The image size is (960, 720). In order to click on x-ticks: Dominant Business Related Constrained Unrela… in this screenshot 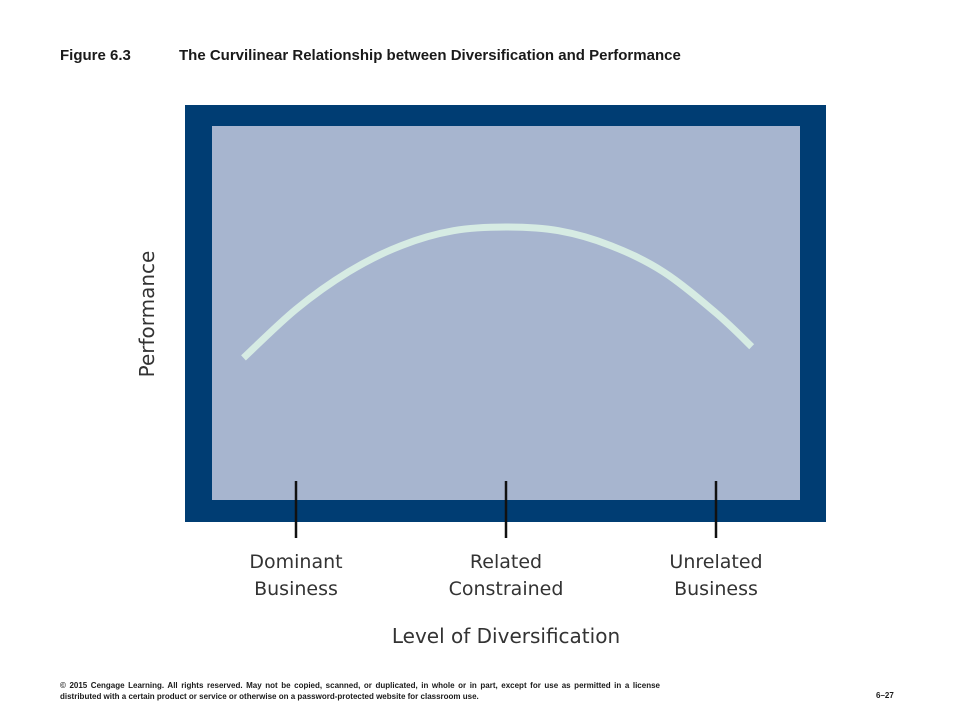, I will do `click(506, 540)`.